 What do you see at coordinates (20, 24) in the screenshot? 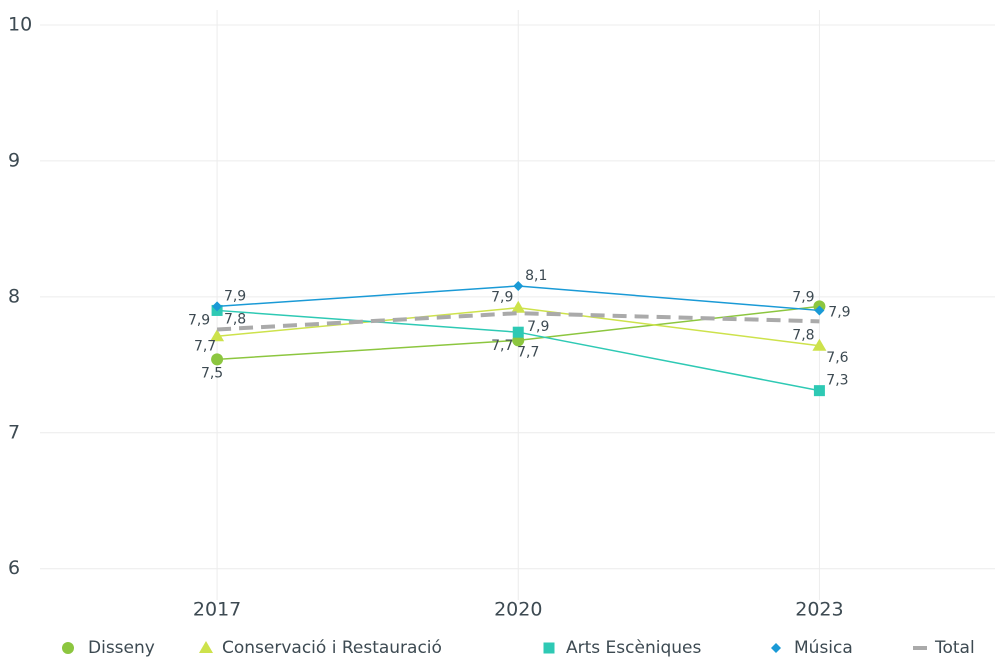
I see `y-tick-label: 10` at bounding box center [20, 24].